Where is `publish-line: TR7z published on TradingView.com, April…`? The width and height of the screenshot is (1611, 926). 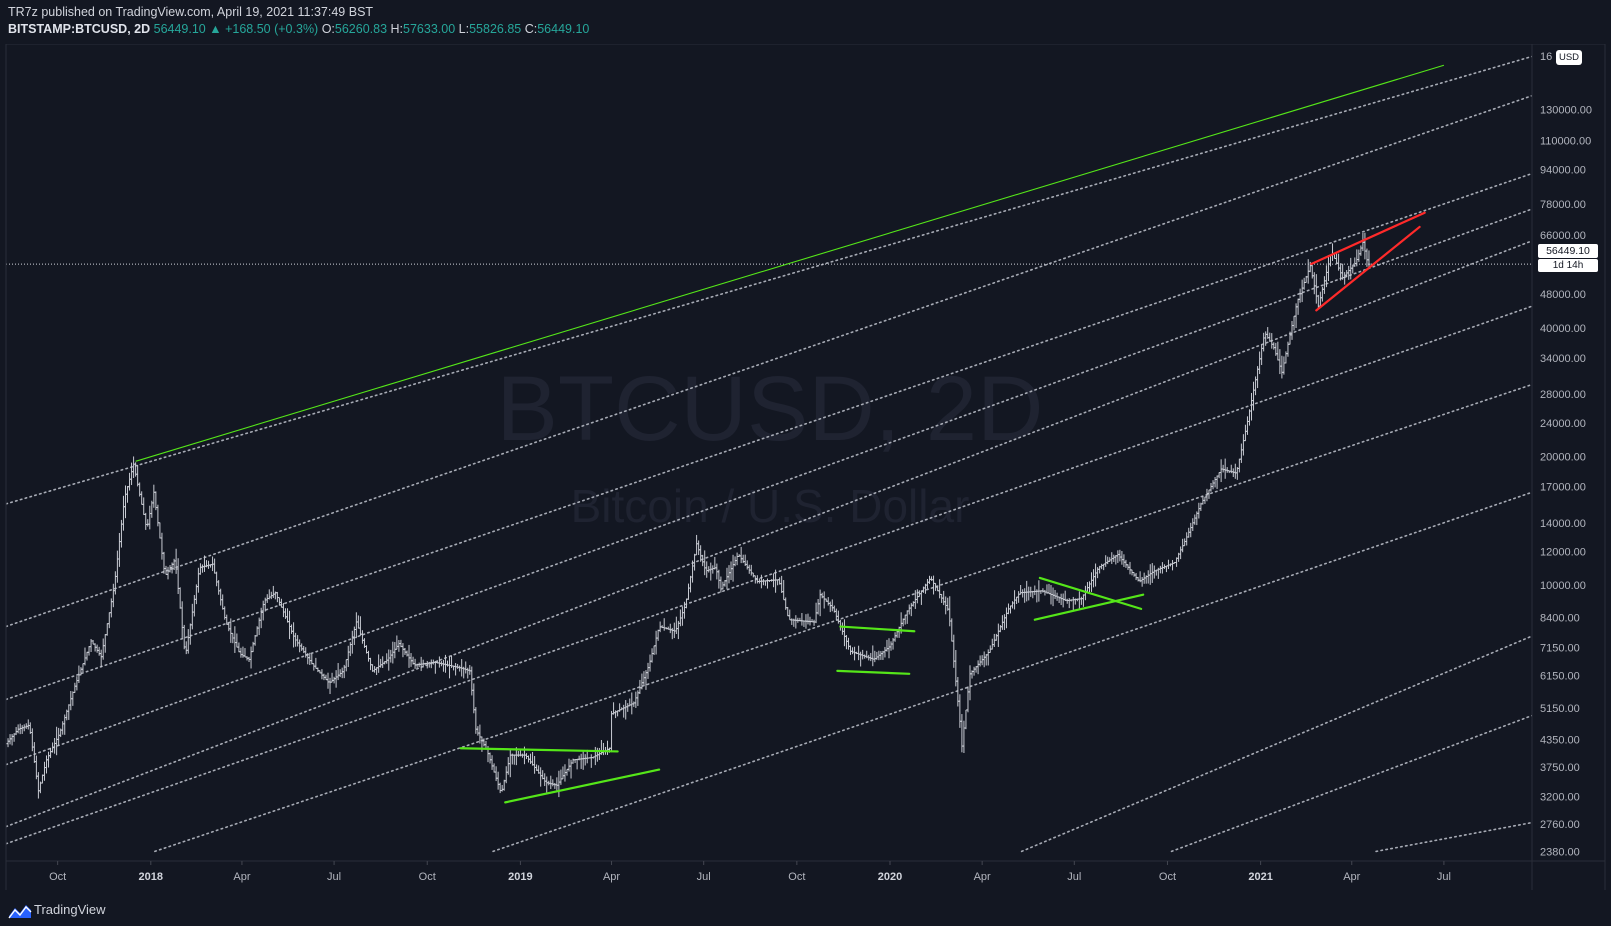
publish-line: TR7z published on TradingView.com, April… is located at coordinates (191, 12).